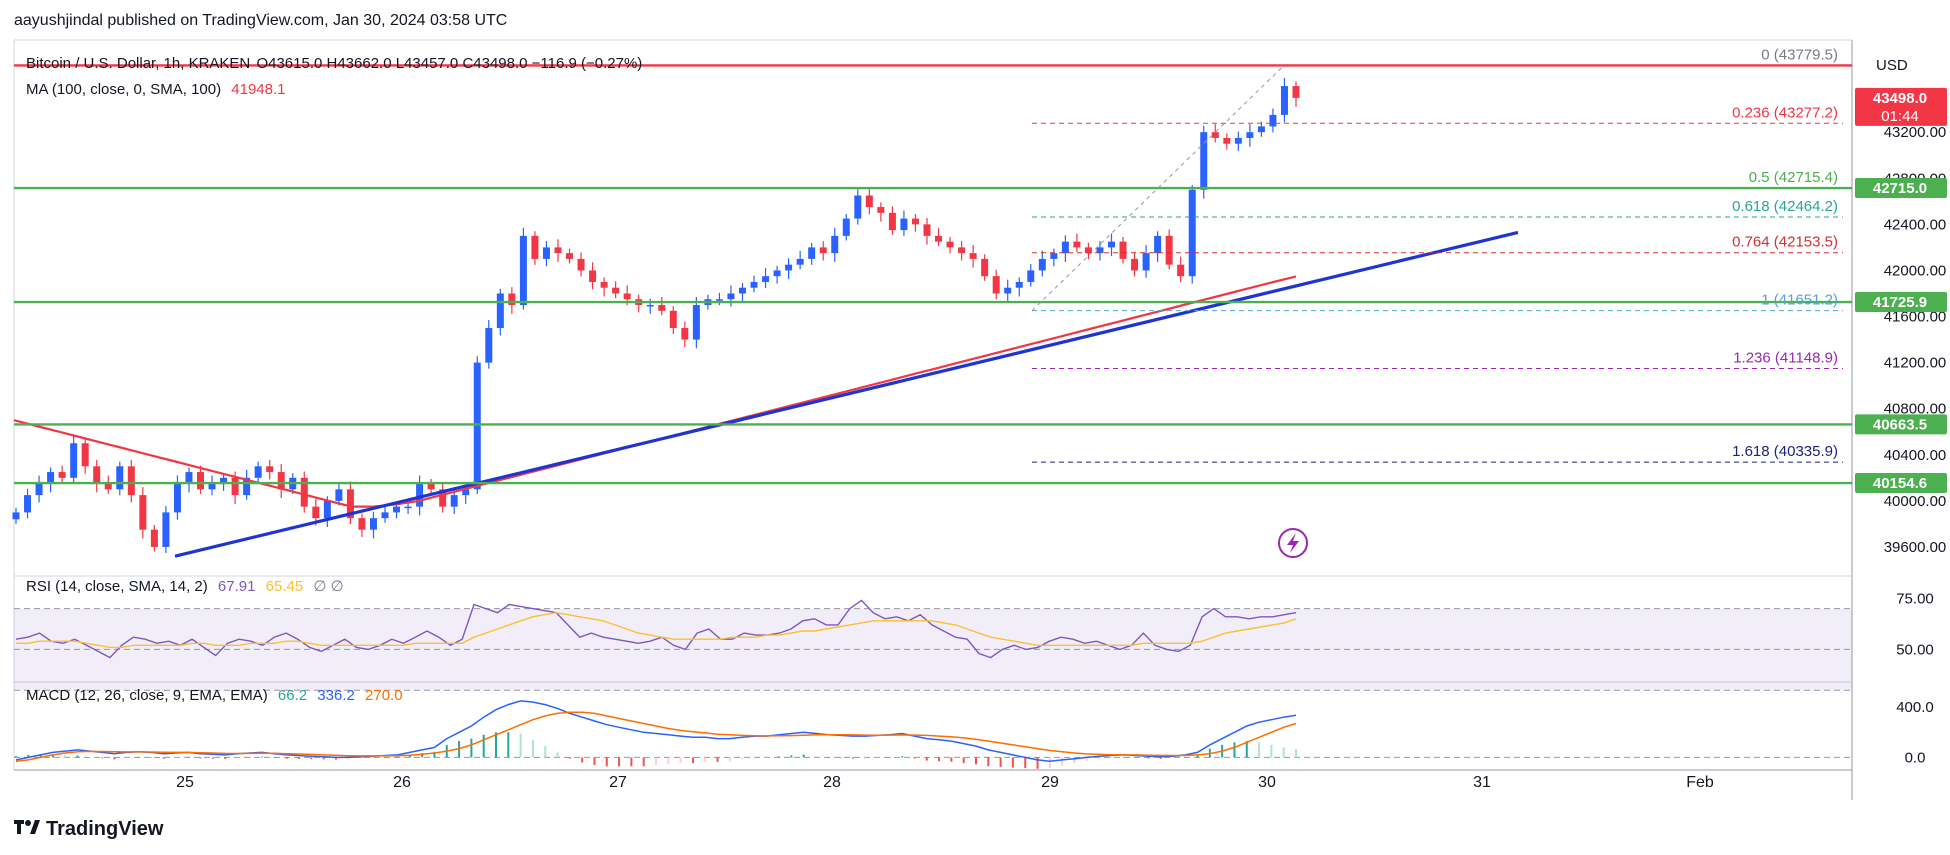 This screenshot has height=855, width=1950. I want to click on price-axis-label: 41725.9, so click(1901, 302).